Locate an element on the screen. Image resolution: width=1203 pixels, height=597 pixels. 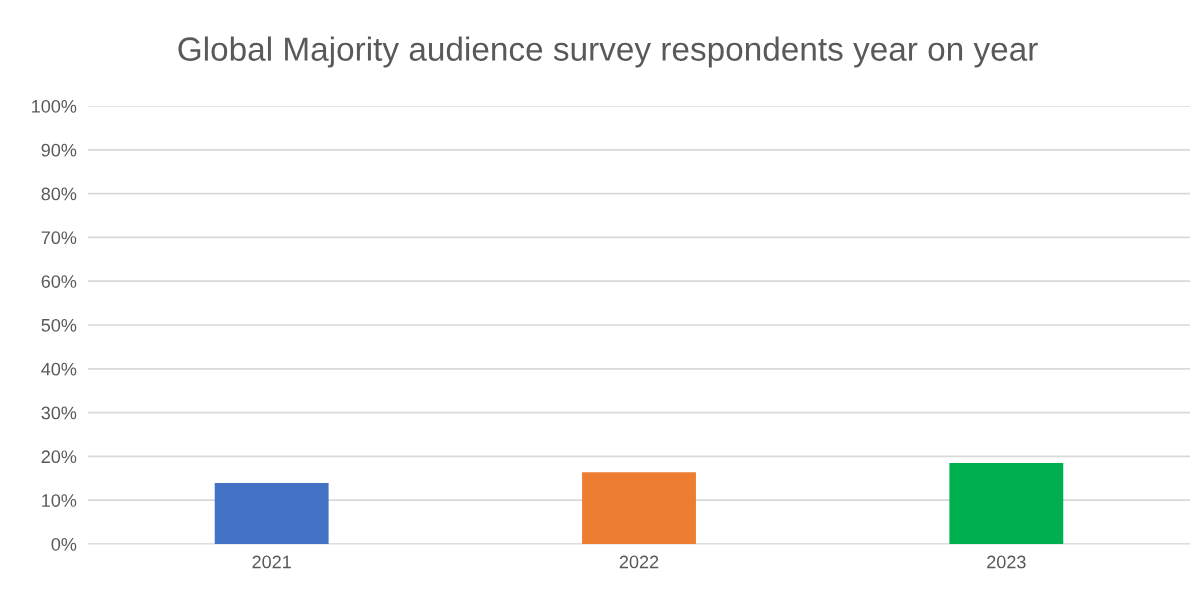
y-tick-label: 40% is located at coordinates (59, 369).